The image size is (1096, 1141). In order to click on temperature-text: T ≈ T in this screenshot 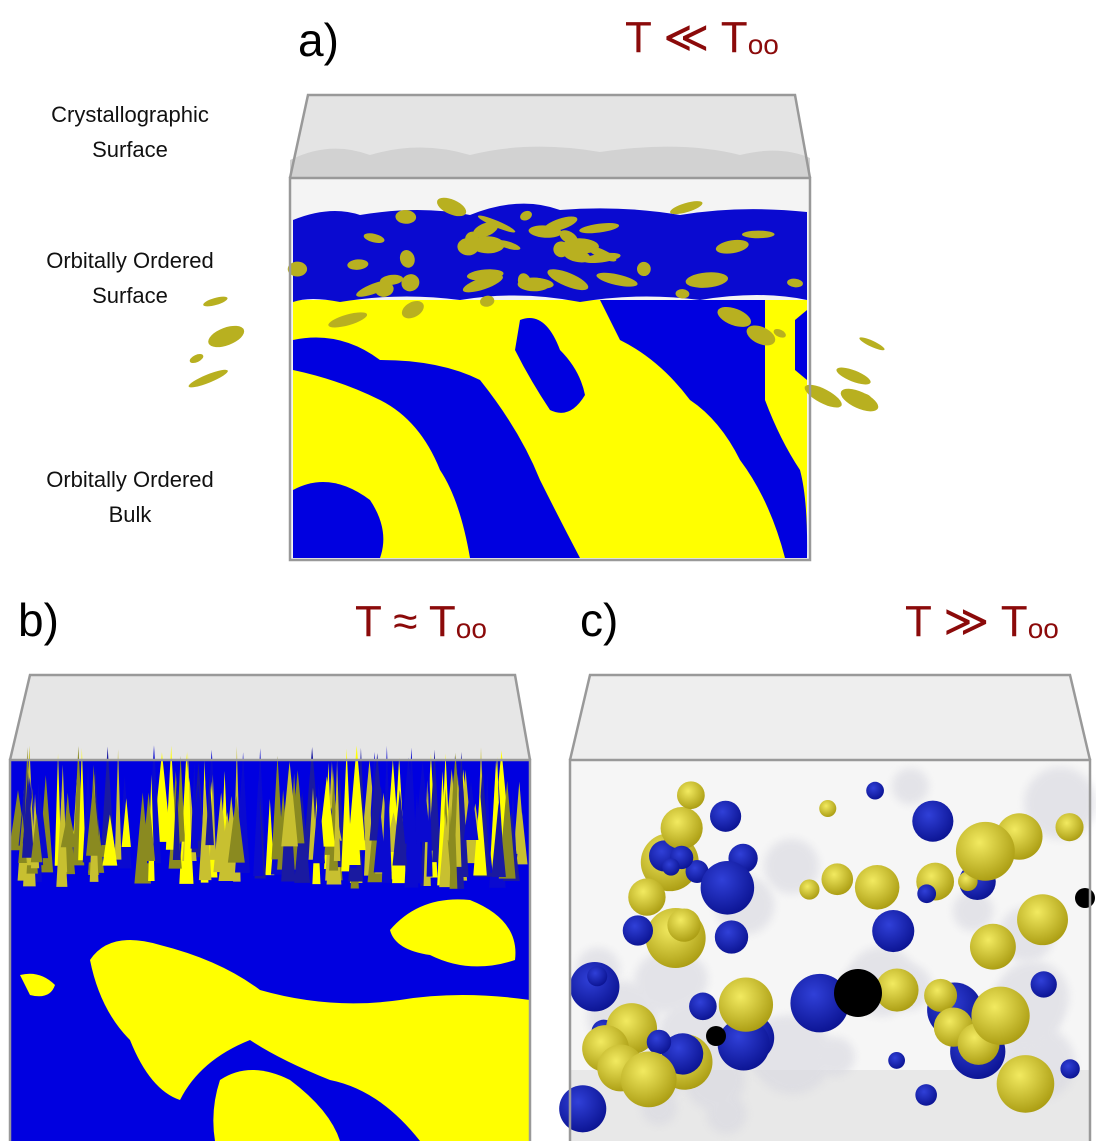, I will do `click(405, 621)`.